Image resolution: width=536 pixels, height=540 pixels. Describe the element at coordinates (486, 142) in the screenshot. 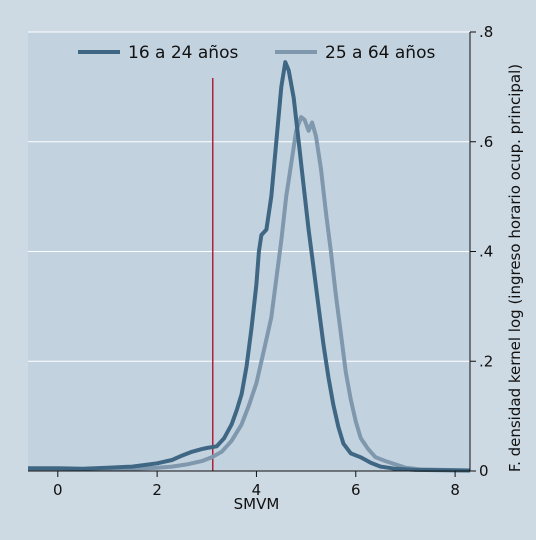

I see `y-tick-label: .6` at that location.